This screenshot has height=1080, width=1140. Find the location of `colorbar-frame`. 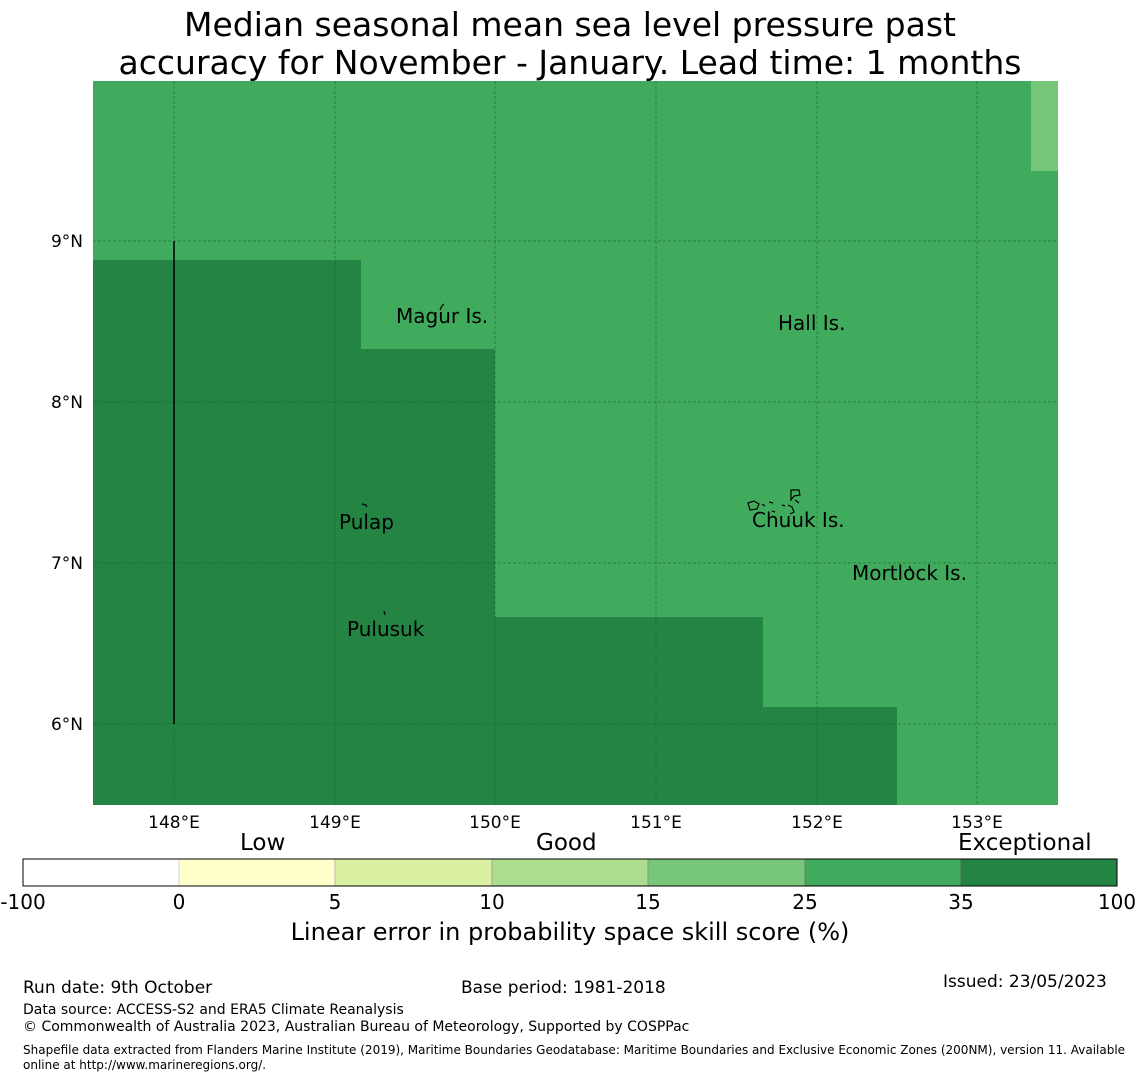

colorbar-frame is located at coordinates (570, 872).